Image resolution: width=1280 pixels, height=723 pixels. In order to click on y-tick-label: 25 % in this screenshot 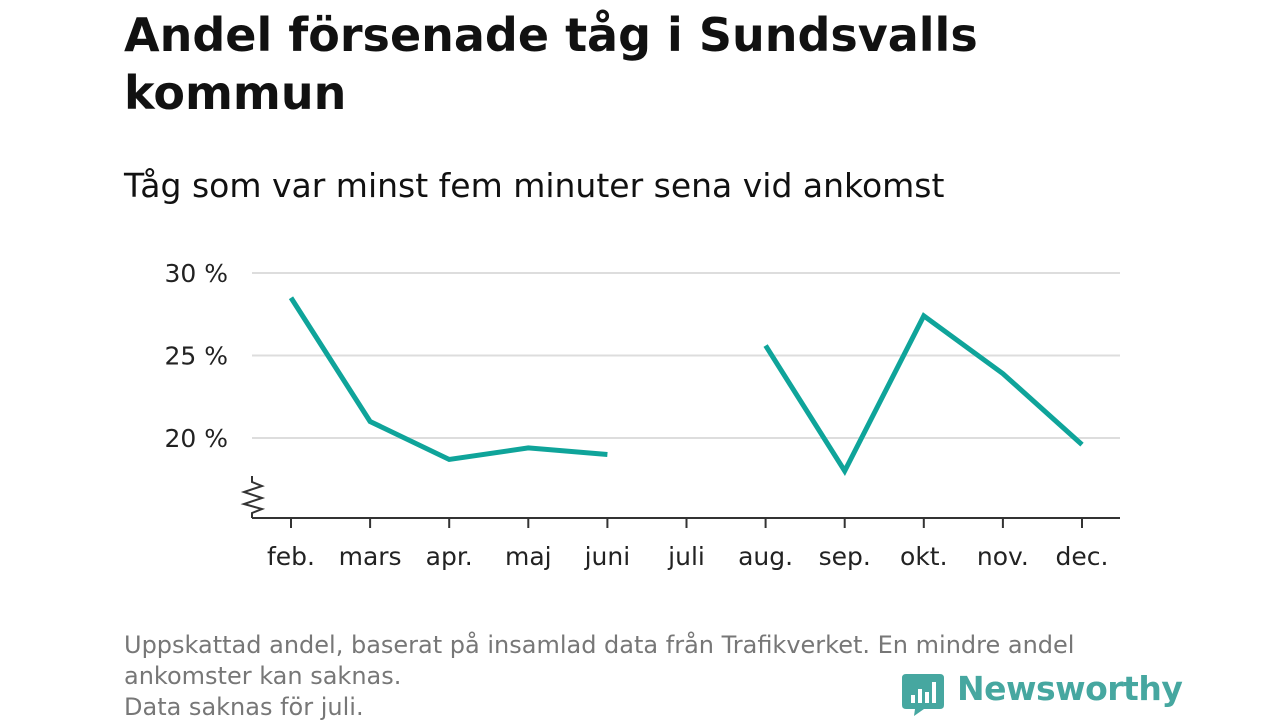, I will do `click(196, 356)`.